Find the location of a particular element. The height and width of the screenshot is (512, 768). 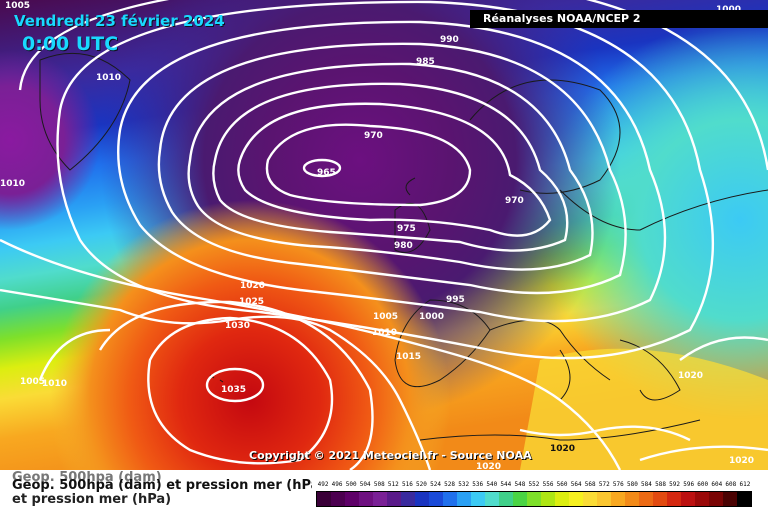

scale-tick-label: 580 is located at coordinates (632, 484).